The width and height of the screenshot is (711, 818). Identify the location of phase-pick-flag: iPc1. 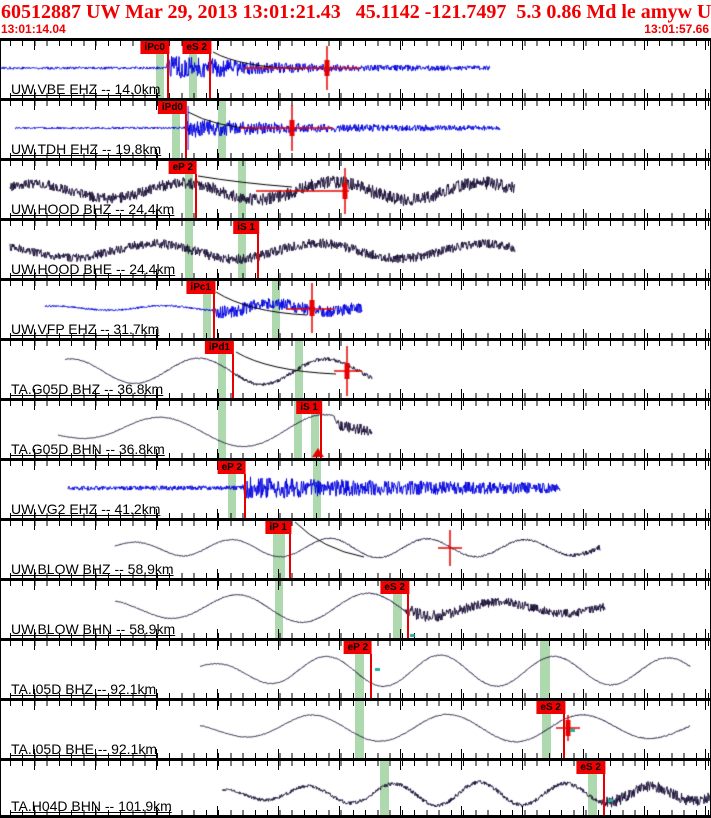
(200, 287).